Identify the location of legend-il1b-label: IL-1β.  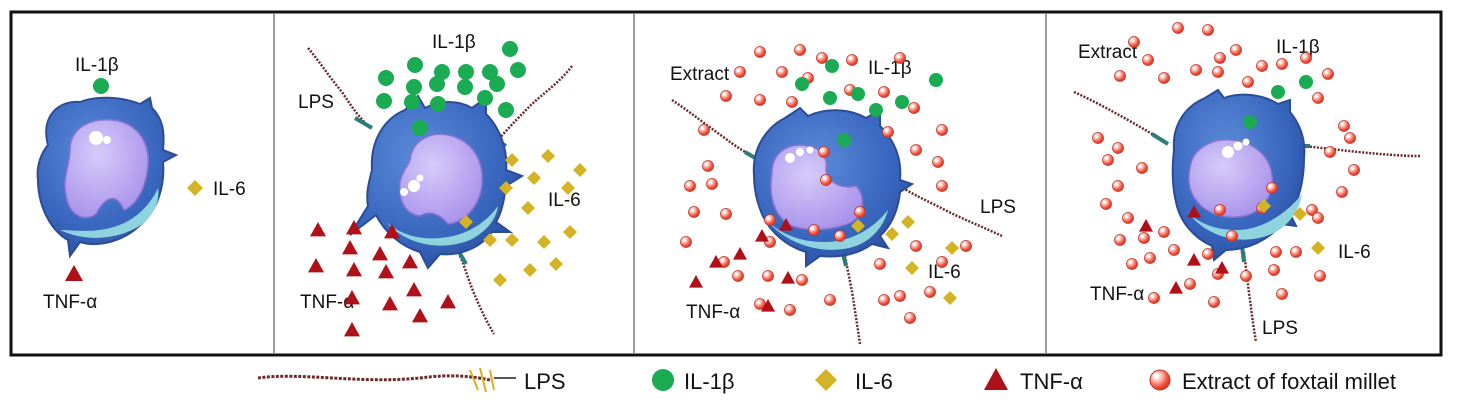
(709, 381).